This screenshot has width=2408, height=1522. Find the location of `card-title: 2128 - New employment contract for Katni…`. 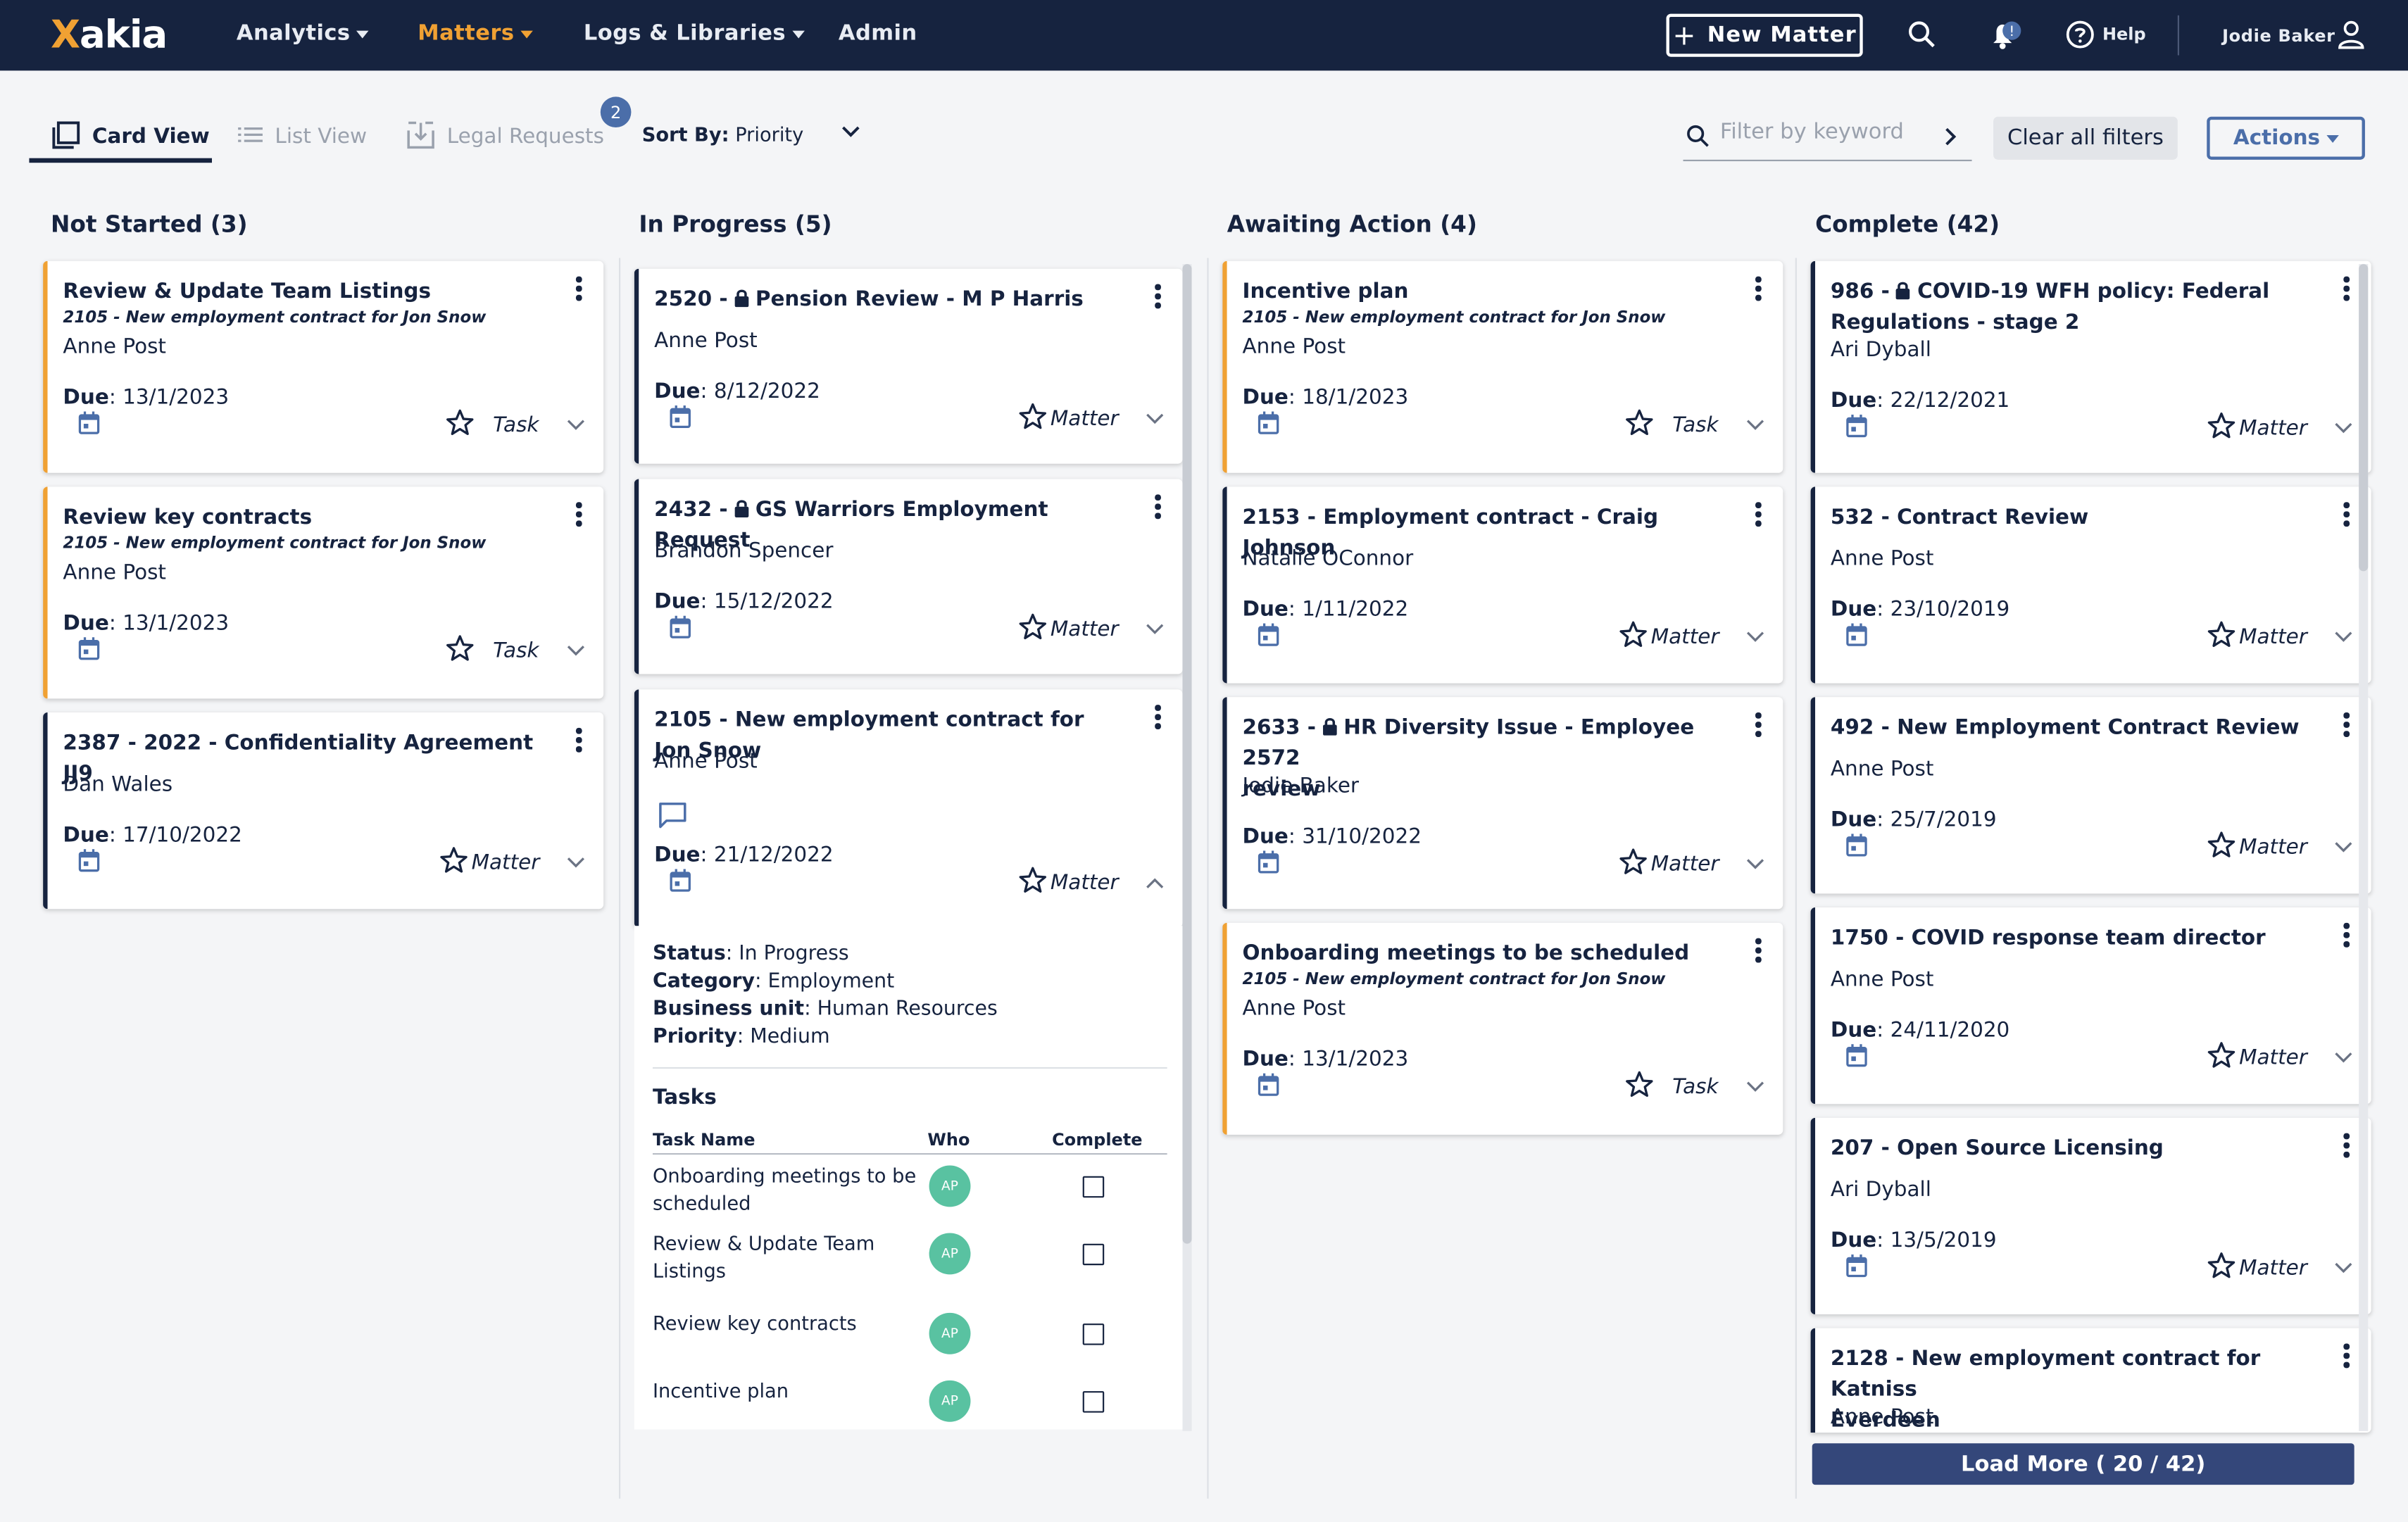

card-title: 2128 - New employment contract for Katni… is located at coordinates (2070, 1388).